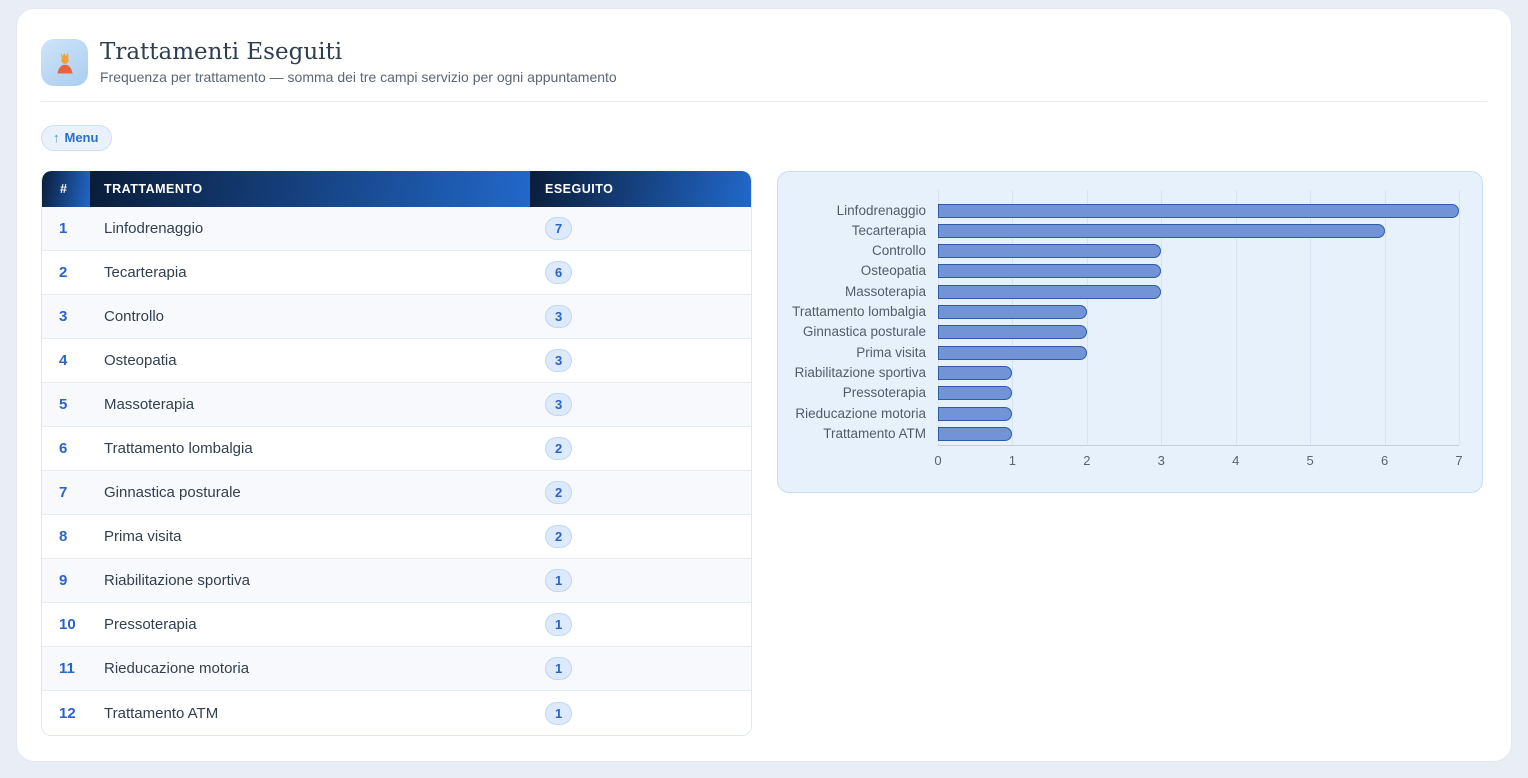 The height and width of the screenshot is (778, 1528). Describe the element at coordinates (1236, 460) in the screenshot. I see `x-tick-label: 4` at that location.